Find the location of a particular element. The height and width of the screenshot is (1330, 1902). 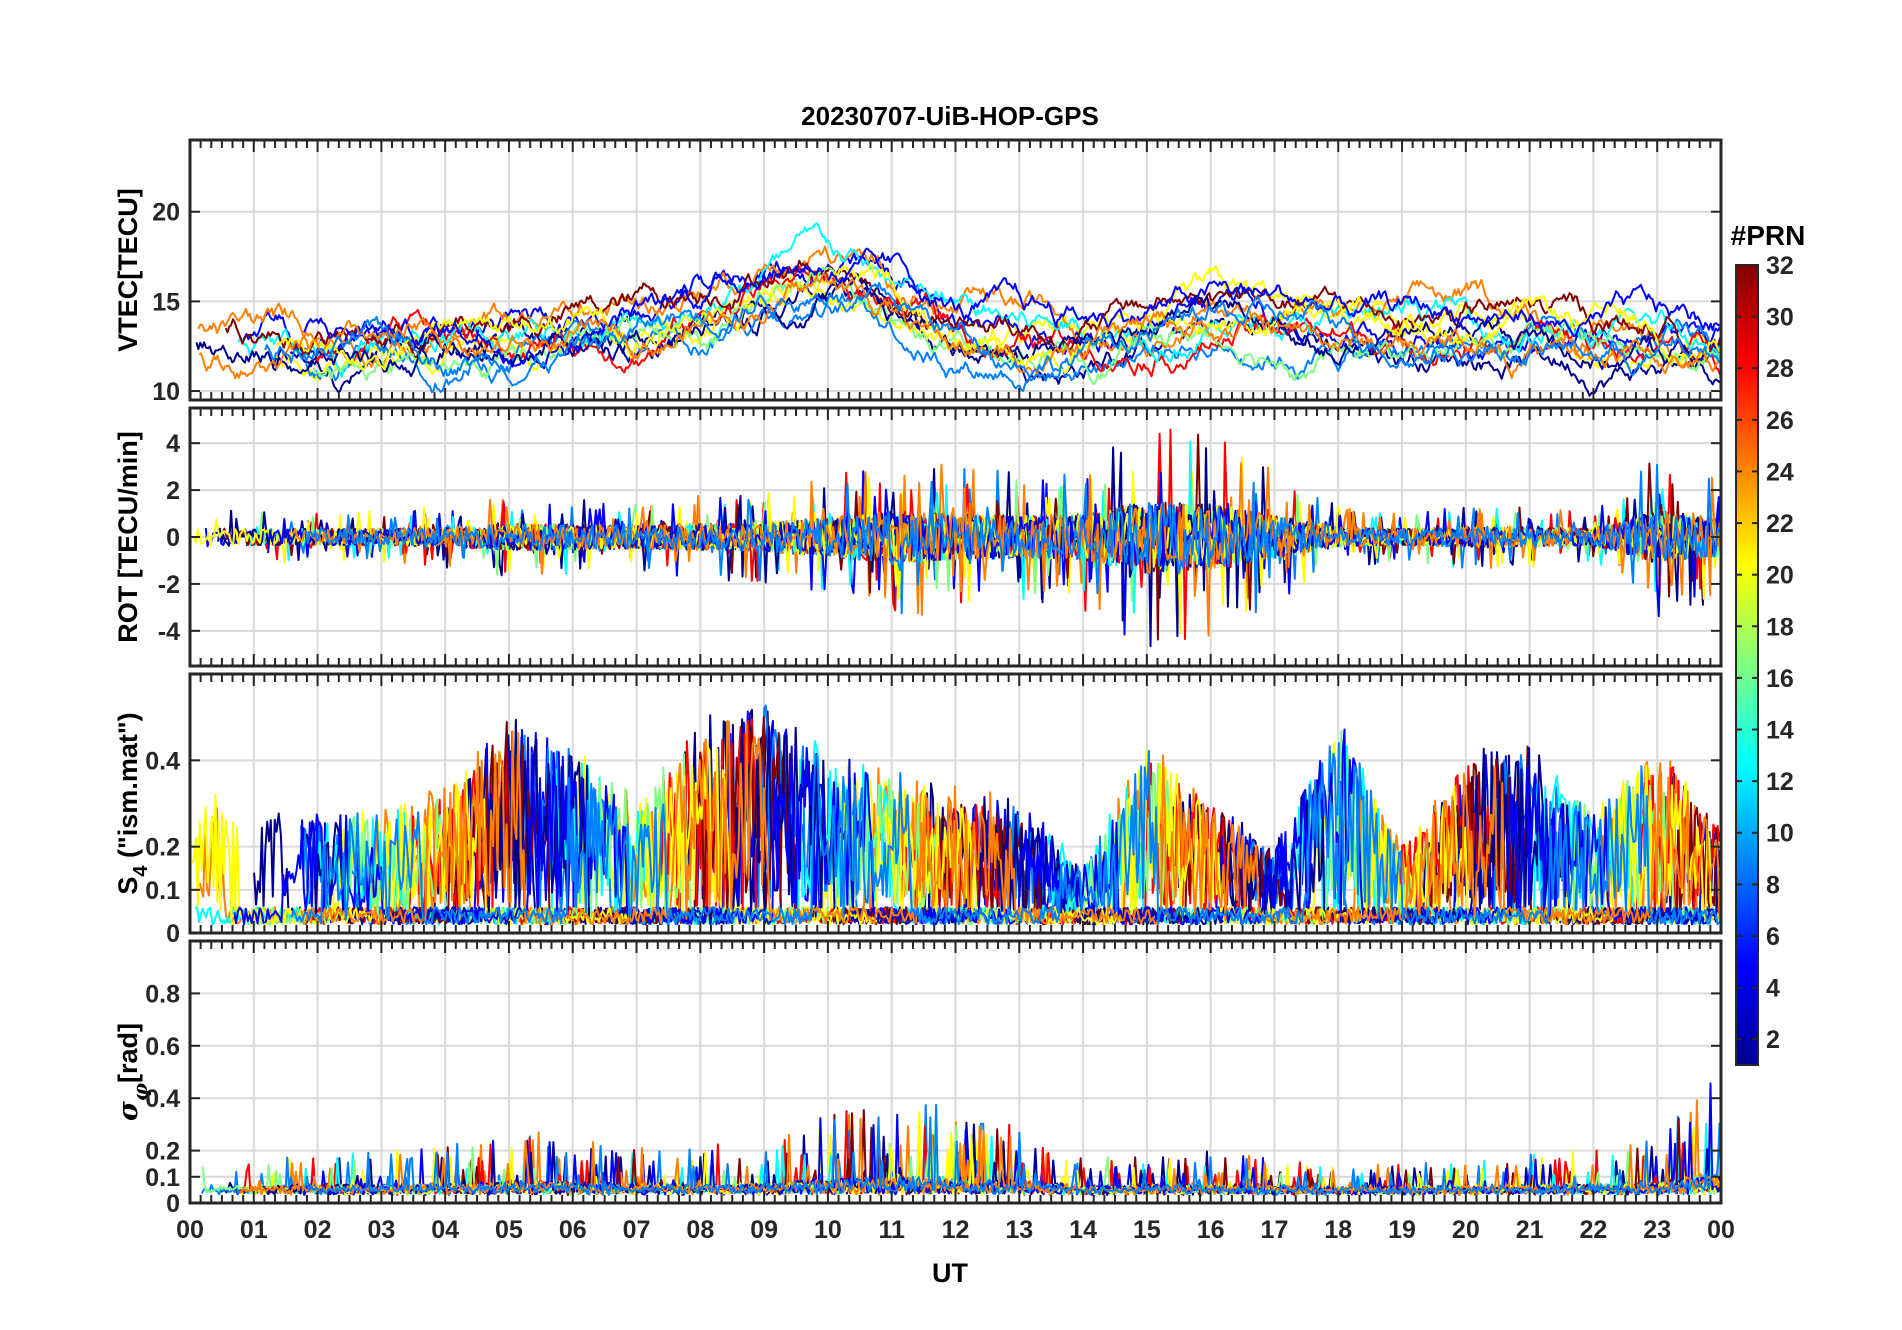

colorbar-tick-label: 6 is located at coordinates (1773, 937).